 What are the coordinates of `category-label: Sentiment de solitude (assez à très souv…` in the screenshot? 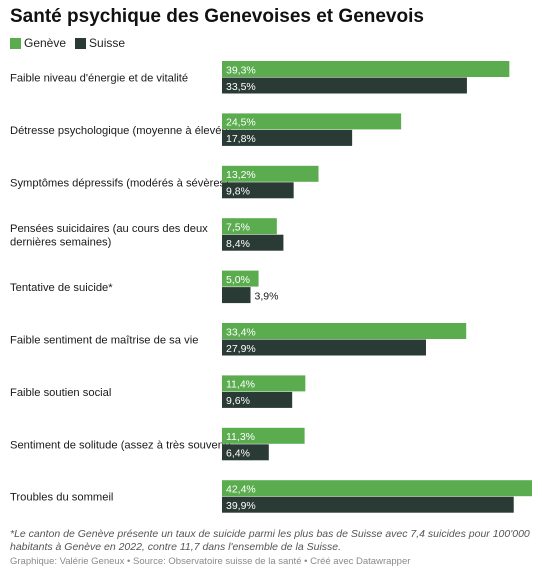 It's located at (120, 445).